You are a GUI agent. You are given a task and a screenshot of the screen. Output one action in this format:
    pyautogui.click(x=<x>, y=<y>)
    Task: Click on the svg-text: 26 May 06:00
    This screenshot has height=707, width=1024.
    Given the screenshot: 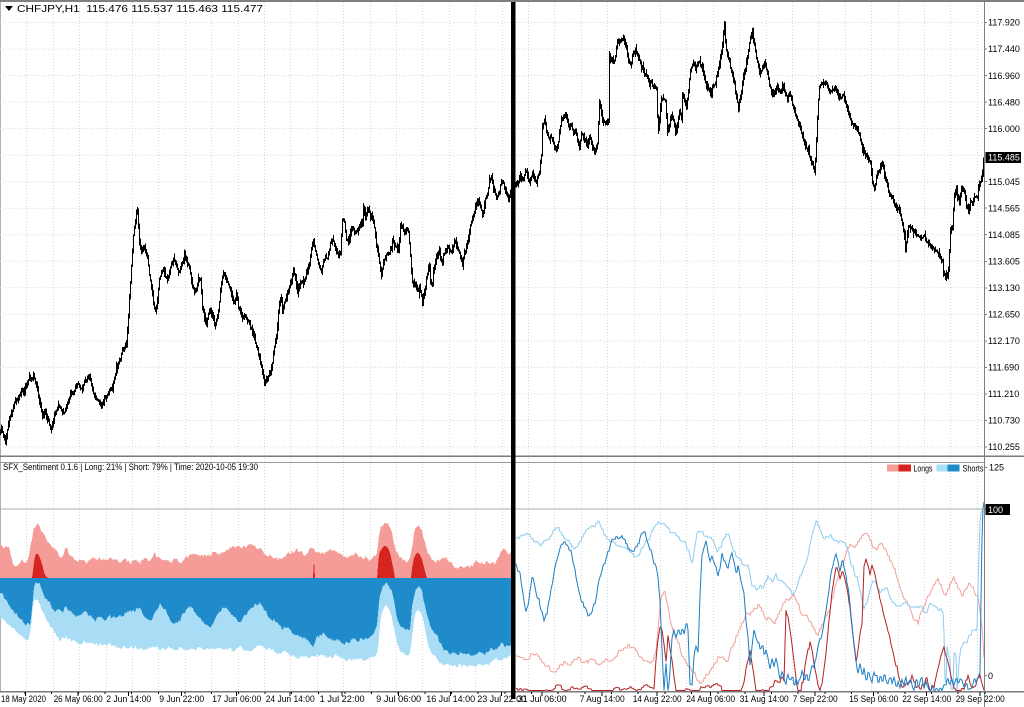 What is the action you would take?
    pyautogui.click(x=78, y=699)
    